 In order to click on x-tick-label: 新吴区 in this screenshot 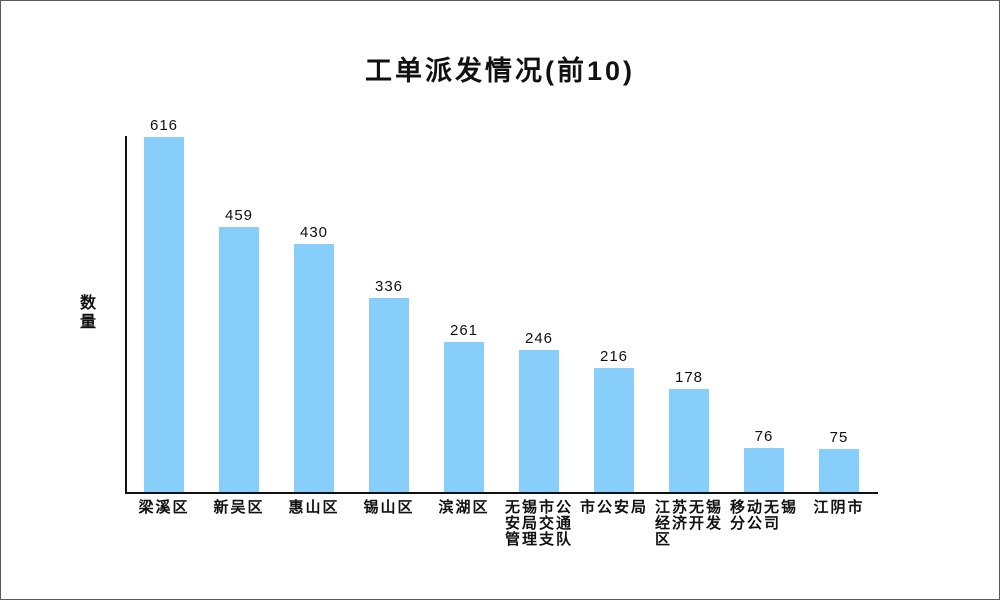, I will do `click(239, 507)`.